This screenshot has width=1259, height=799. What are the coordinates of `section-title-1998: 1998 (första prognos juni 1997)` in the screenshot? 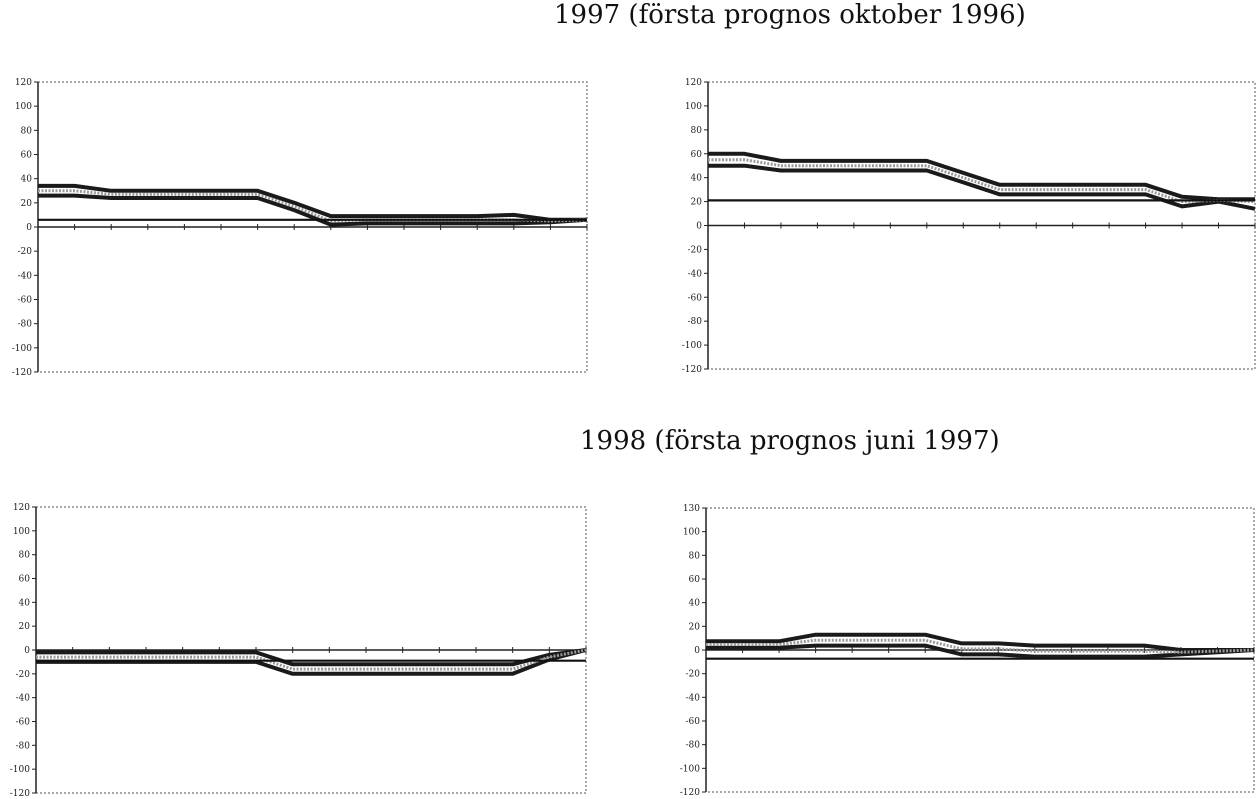 It's located at (790, 441).